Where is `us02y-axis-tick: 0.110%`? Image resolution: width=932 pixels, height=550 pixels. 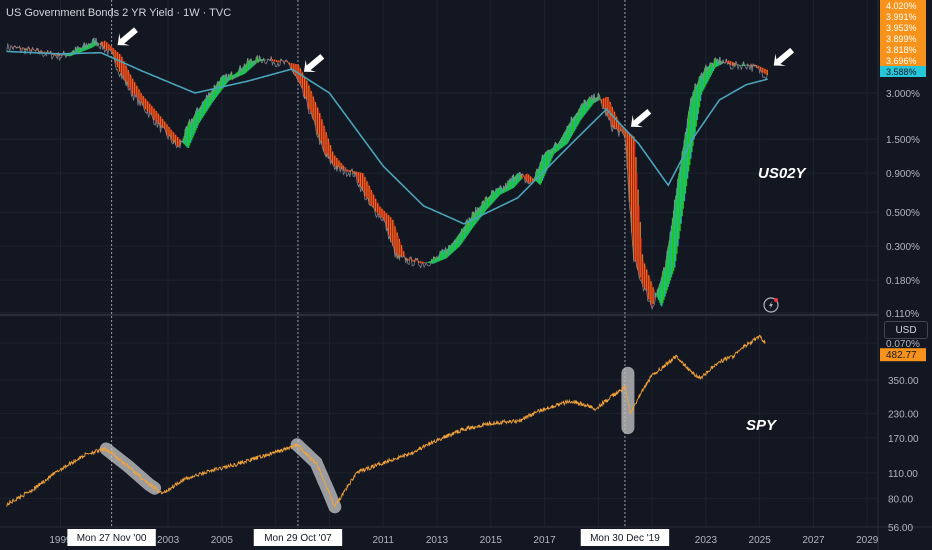 us02y-axis-tick: 0.110% is located at coordinates (902, 314).